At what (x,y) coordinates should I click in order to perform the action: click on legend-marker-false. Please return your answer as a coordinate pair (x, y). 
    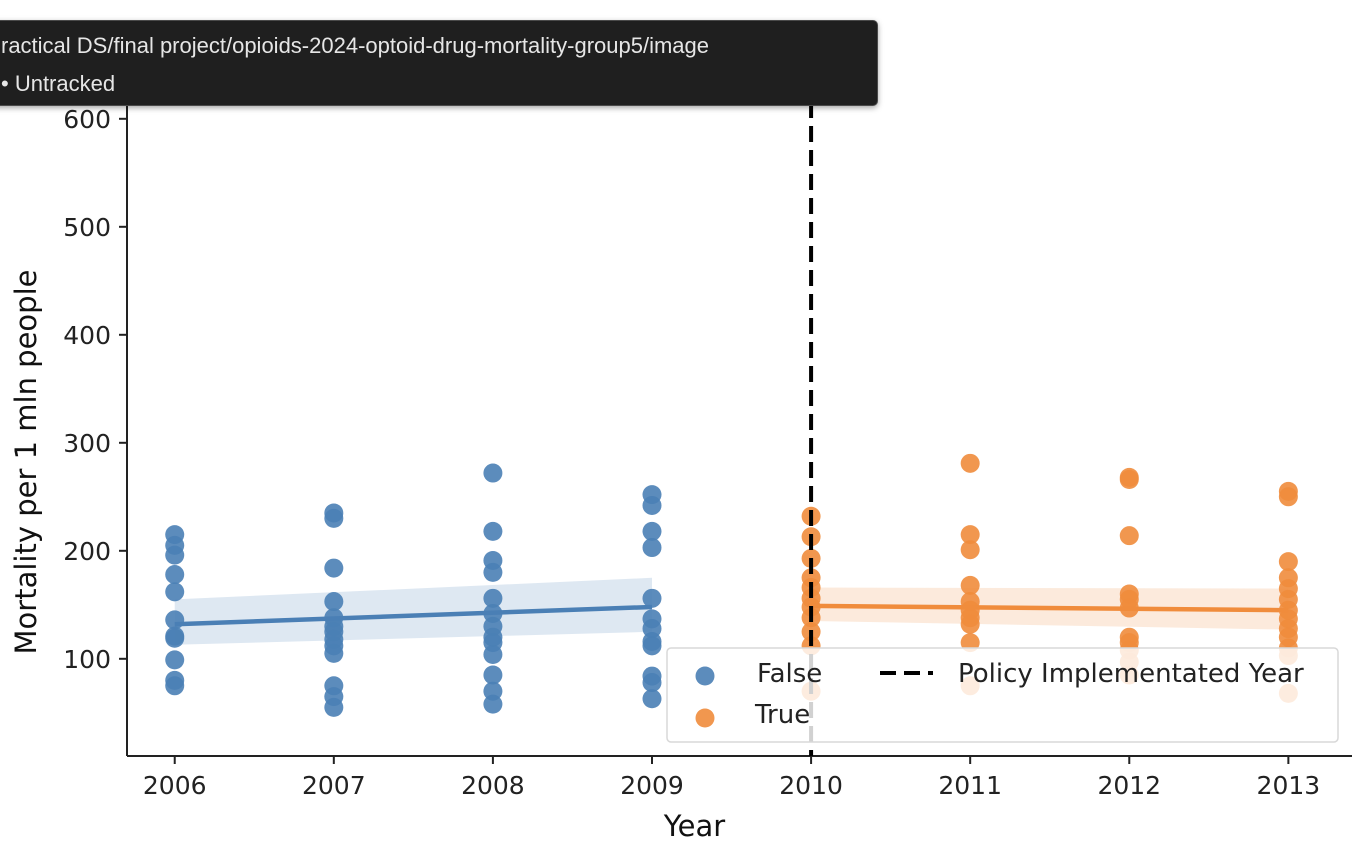
    Looking at the image, I should click on (705, 676).